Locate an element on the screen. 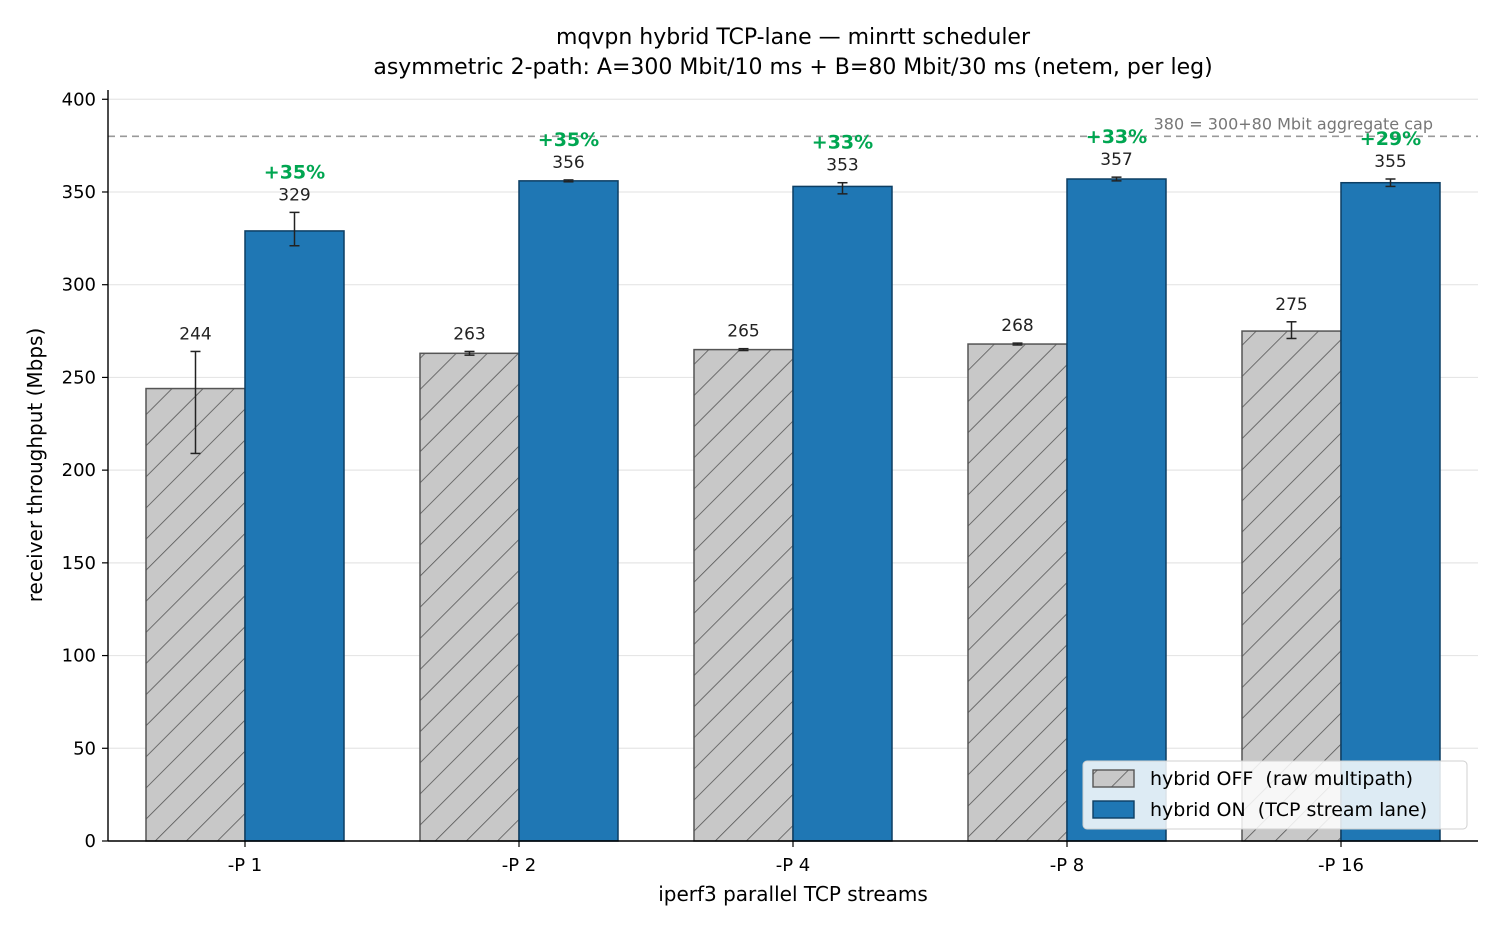 The image size is (1500, 930). improvement-label-0: +35% is located at coordinates (294, 172).